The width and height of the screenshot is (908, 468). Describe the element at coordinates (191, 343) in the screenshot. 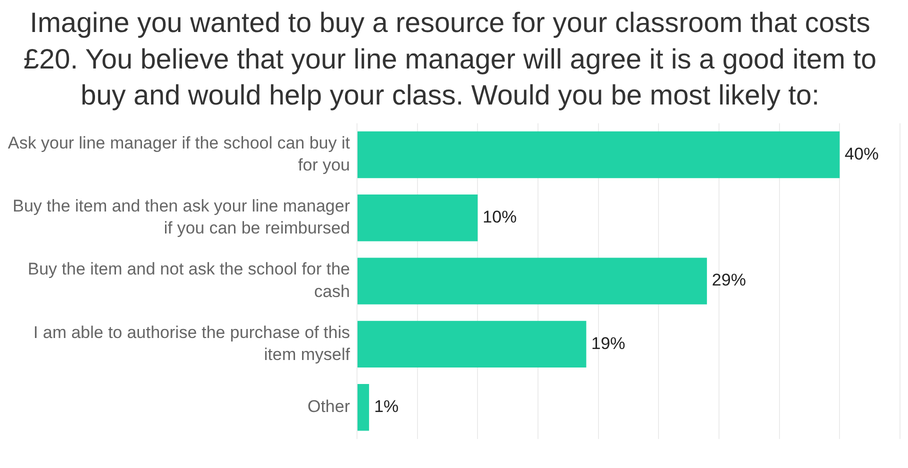

I see `y-tick-label: I am able to authorise the purchase of this item myself` at that location.